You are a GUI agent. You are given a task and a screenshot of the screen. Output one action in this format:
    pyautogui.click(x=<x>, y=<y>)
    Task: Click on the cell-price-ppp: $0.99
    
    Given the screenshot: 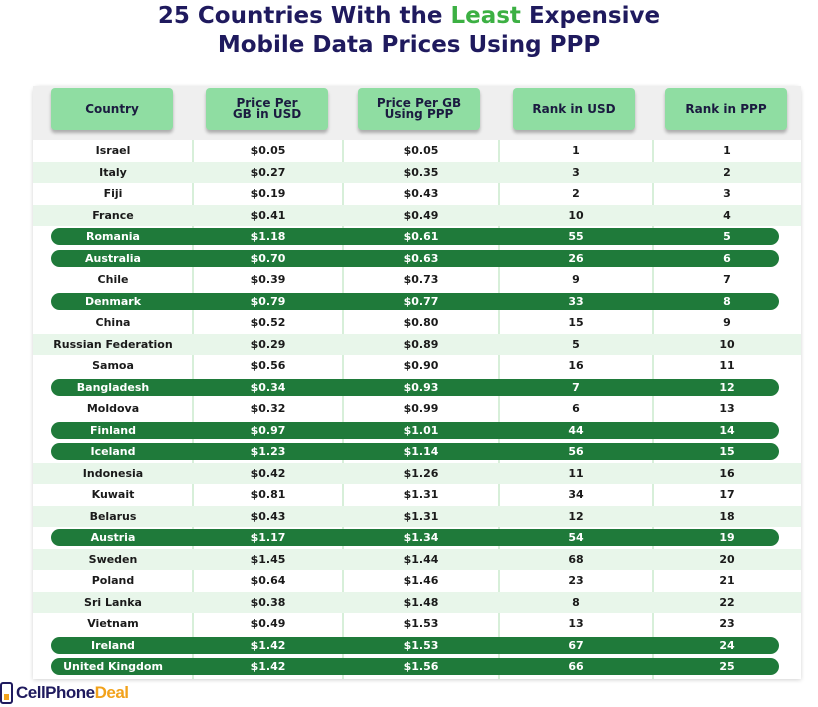 What is the action you would take?
    pyautogui.click(x=421, y=408)
    